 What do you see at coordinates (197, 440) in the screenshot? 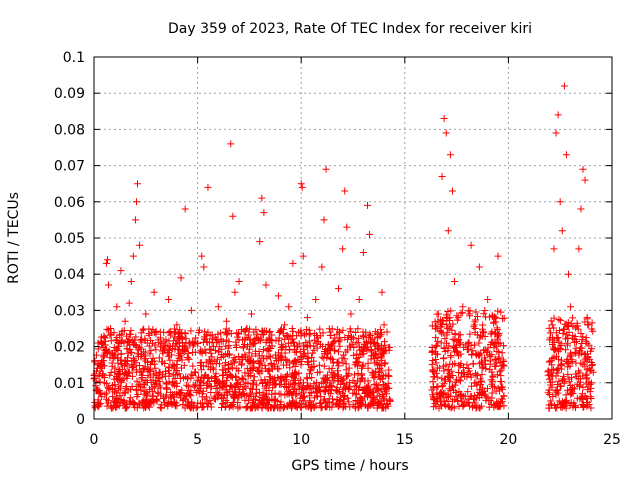
I see `x-tick-label: 5` at bounding box center [197, 440].